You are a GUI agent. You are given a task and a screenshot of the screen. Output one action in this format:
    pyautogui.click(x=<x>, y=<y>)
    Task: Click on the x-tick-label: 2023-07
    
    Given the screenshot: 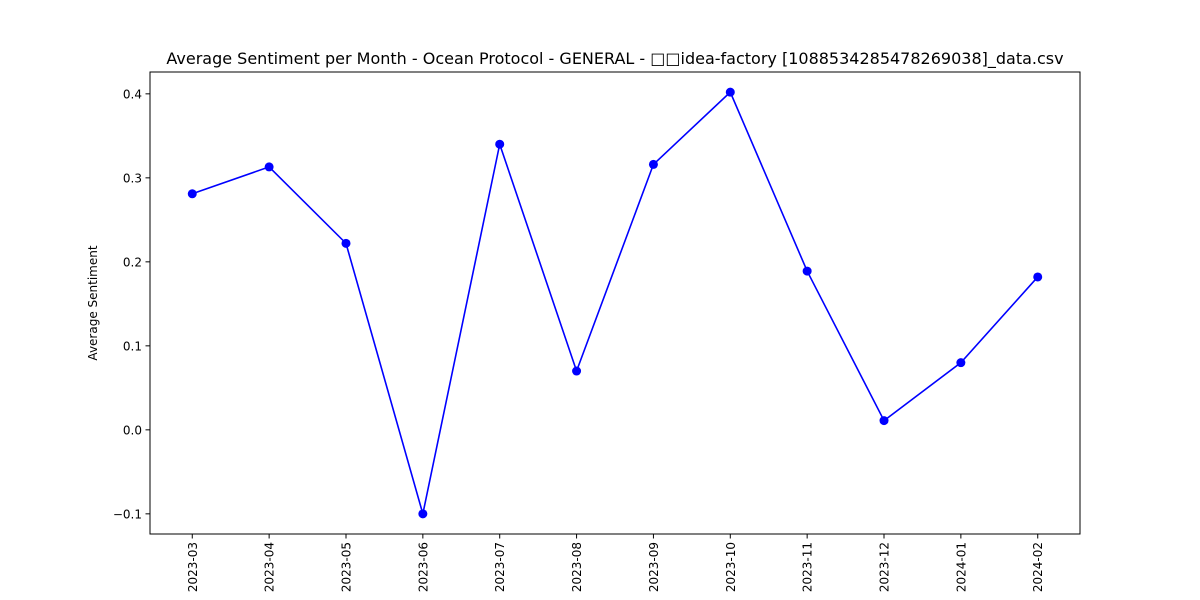 What is the action you would take?
    pyautogui.click(x=500, y=567)
    